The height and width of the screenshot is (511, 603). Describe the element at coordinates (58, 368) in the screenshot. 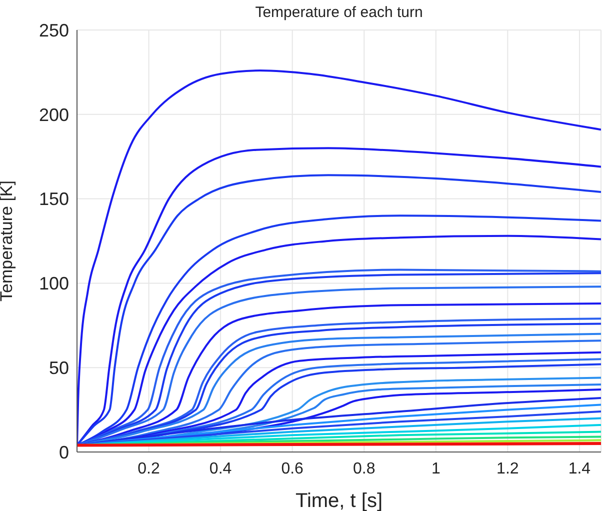

I see `y-tick-label: 50` at that location.